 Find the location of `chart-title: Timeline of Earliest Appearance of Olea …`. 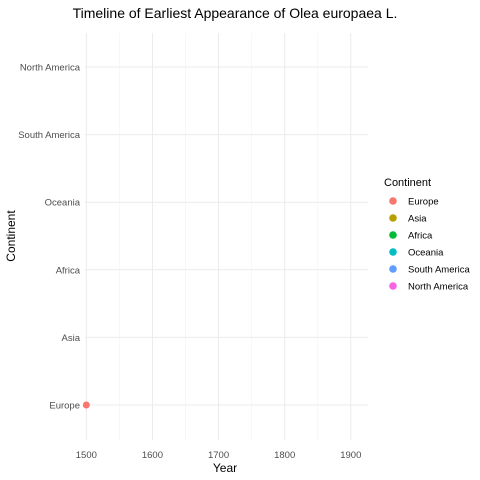

chart-title: Timeline of Earliest Appearance of Olea … is located at coordinates (235, 13).